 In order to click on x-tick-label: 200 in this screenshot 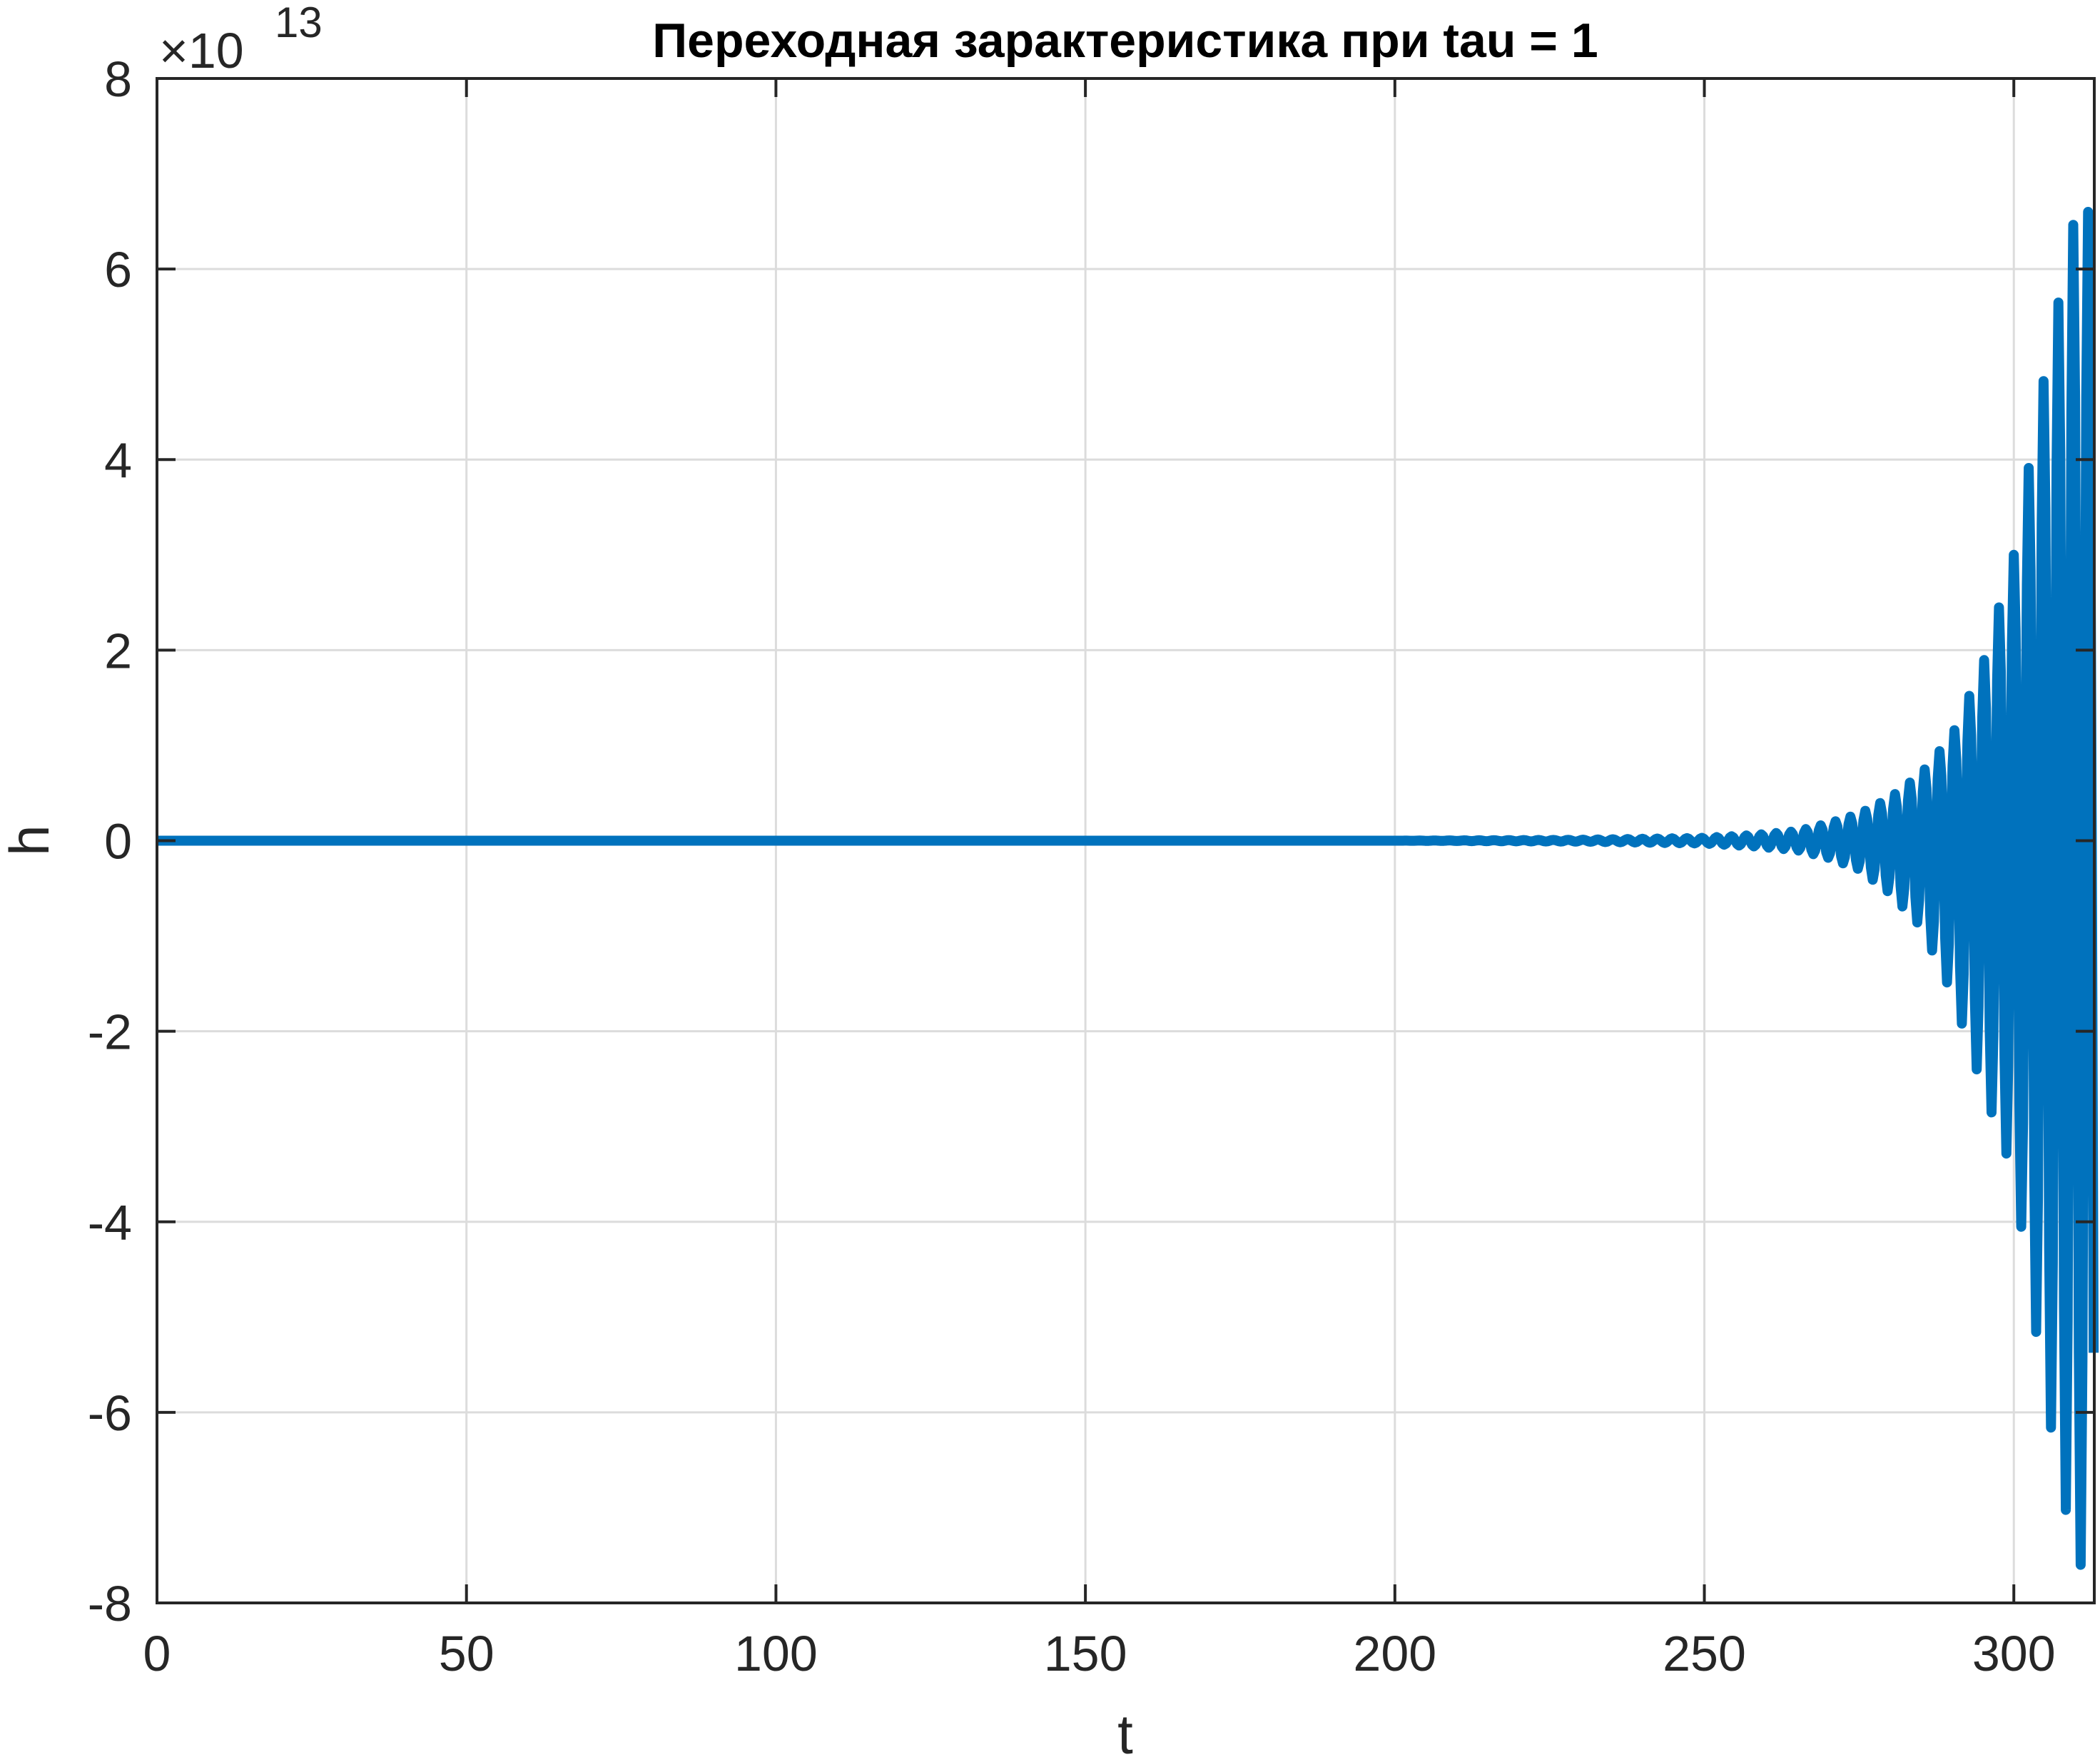, I will do `click(1394, 1653)`.